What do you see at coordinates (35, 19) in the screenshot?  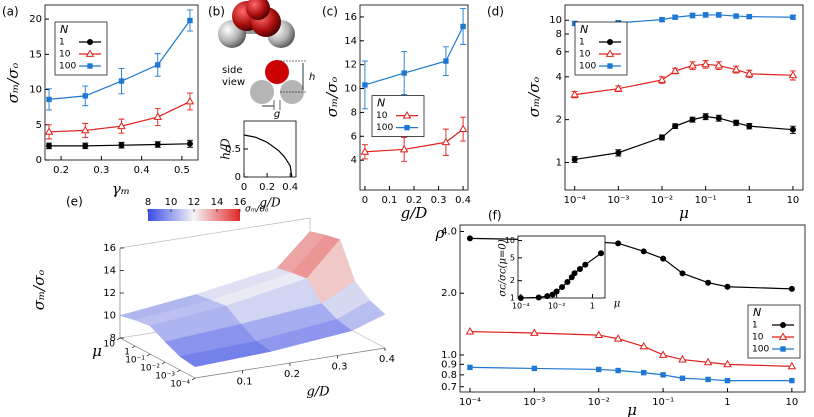 I see `y-tick-label: 20` at bounding box center [35, 19].